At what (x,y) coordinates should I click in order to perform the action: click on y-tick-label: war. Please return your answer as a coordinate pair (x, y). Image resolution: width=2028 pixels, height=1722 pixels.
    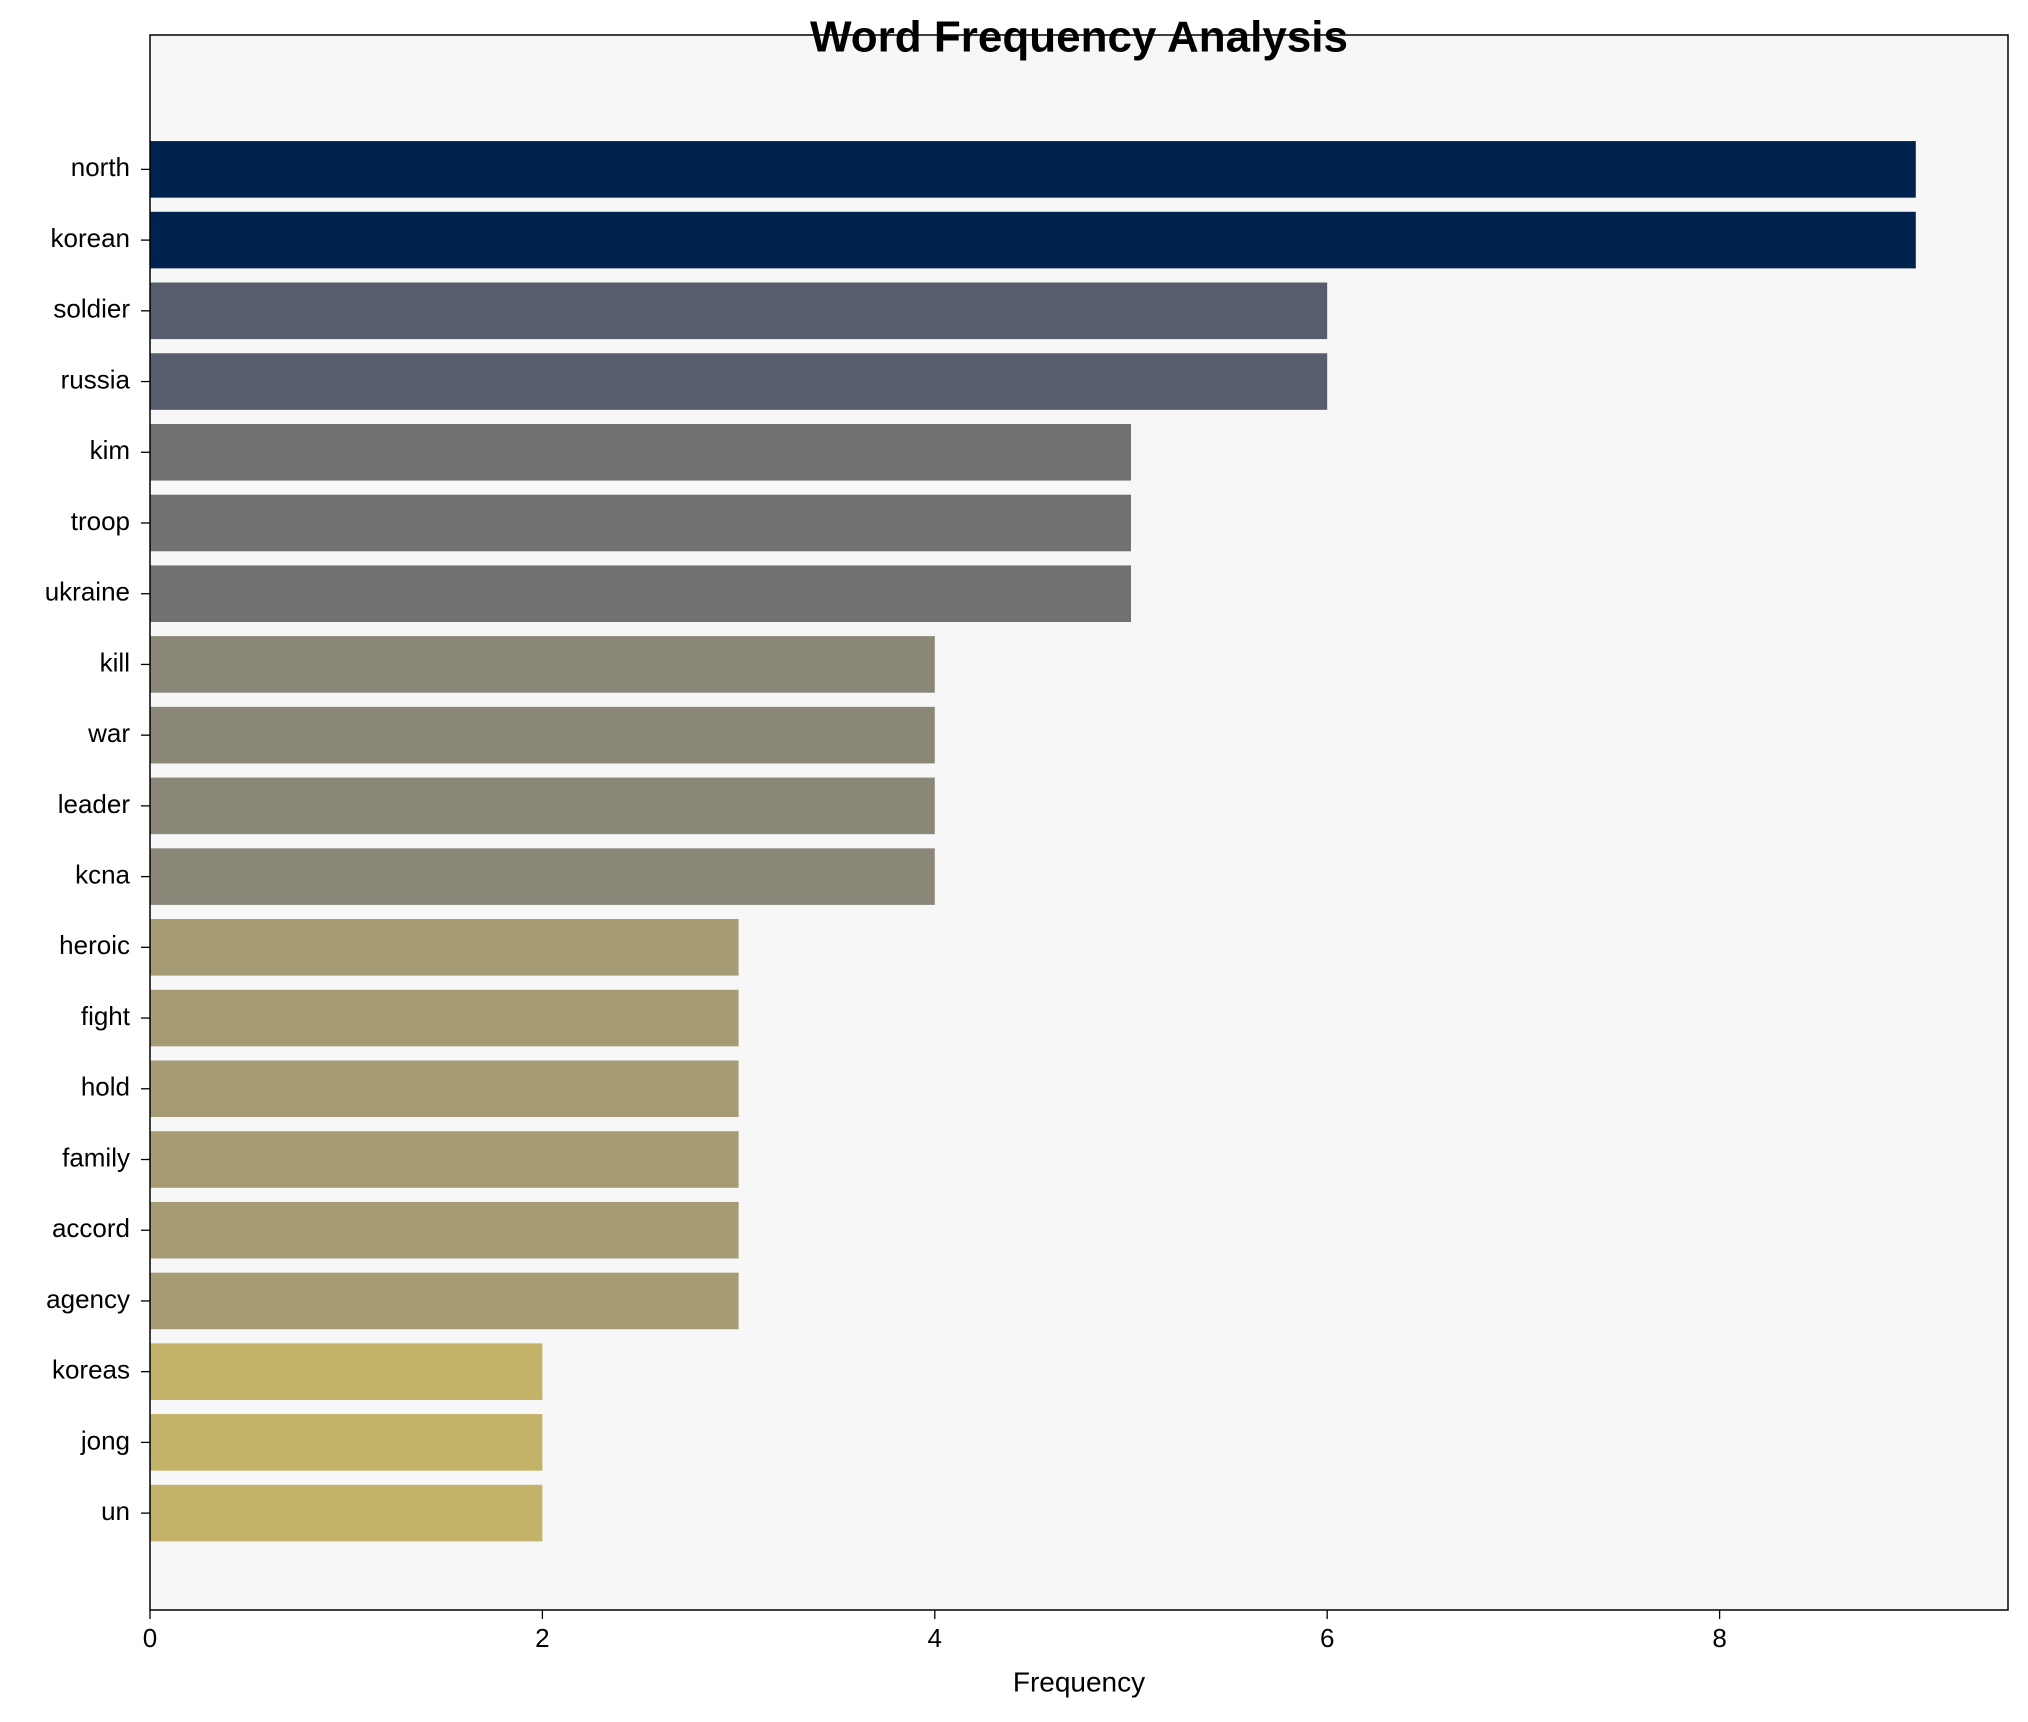
    Looking at the image, I should click on (108, 733).